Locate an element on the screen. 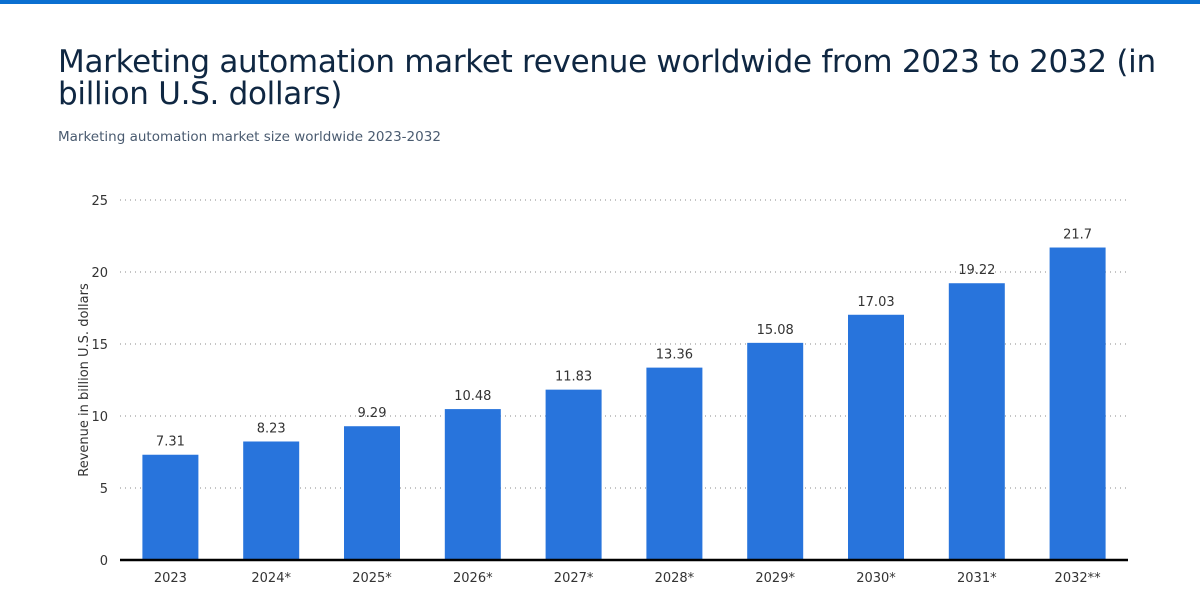 This screenshot has height=609, width=1200. y-axis-label: Revenue in billion U.S. dollars is located at coordinates (84, 380).